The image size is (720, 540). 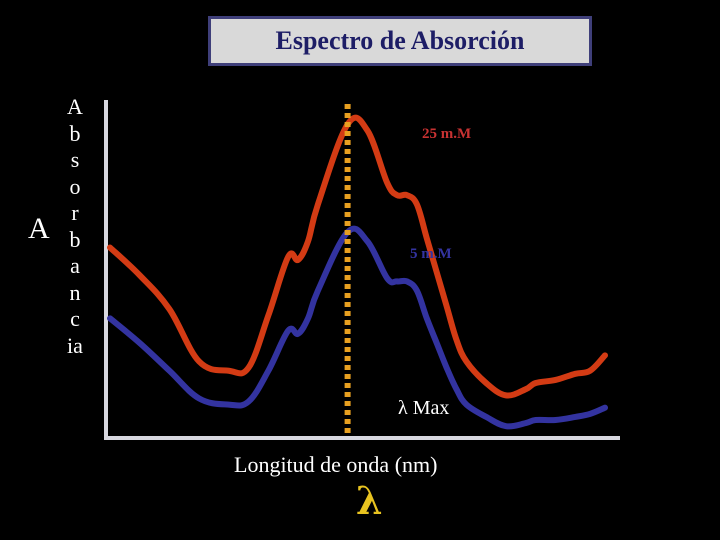 I want to click on y-axis-label-symbol: A, so click(x=39, y=228).